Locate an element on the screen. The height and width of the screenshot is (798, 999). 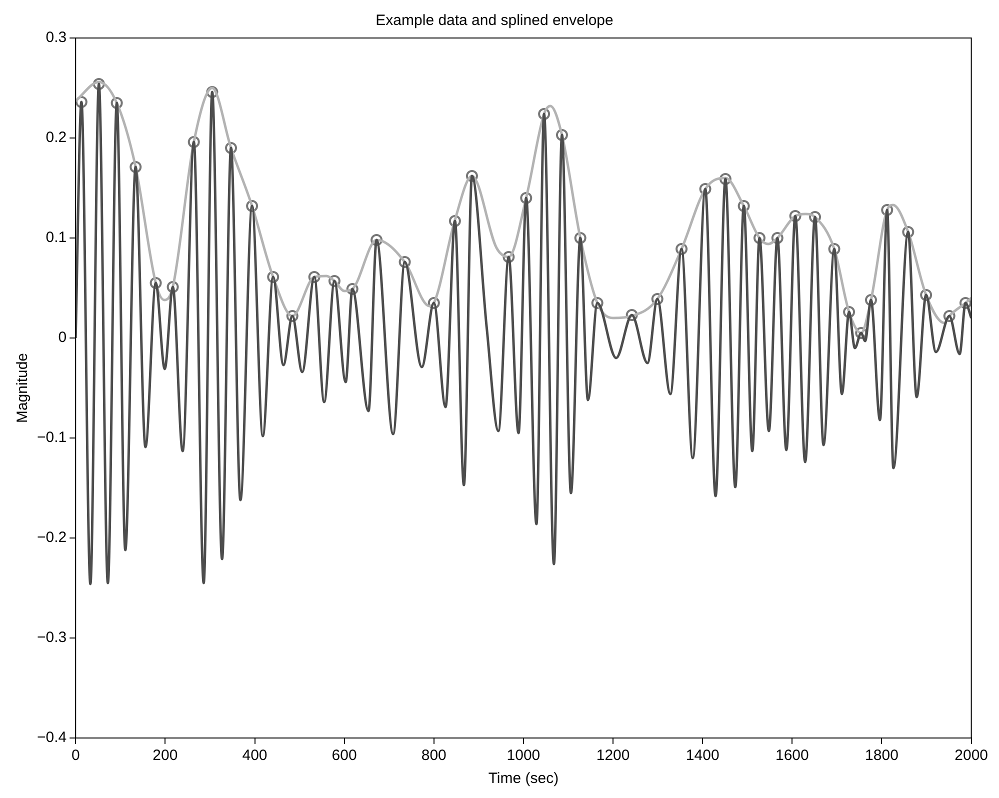
y-tick-label: 0.3 is located at coordinates (56, 37).